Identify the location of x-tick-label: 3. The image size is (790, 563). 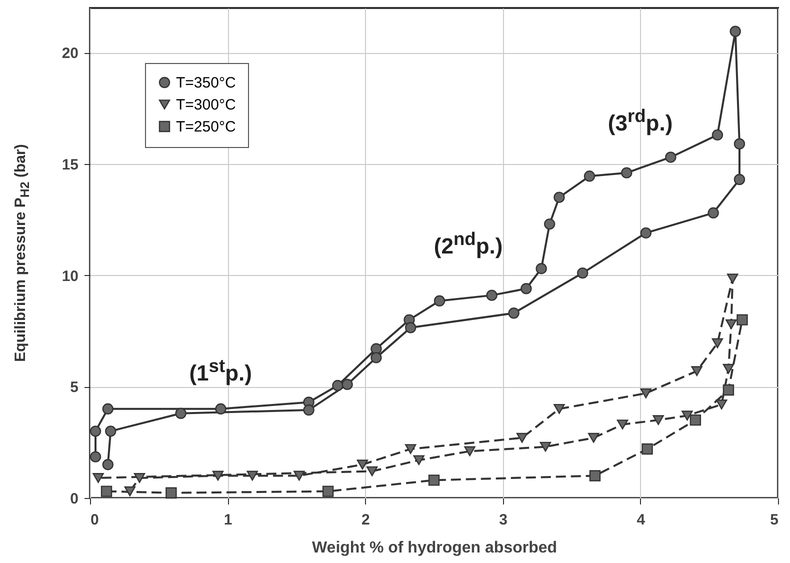
(503, 520).